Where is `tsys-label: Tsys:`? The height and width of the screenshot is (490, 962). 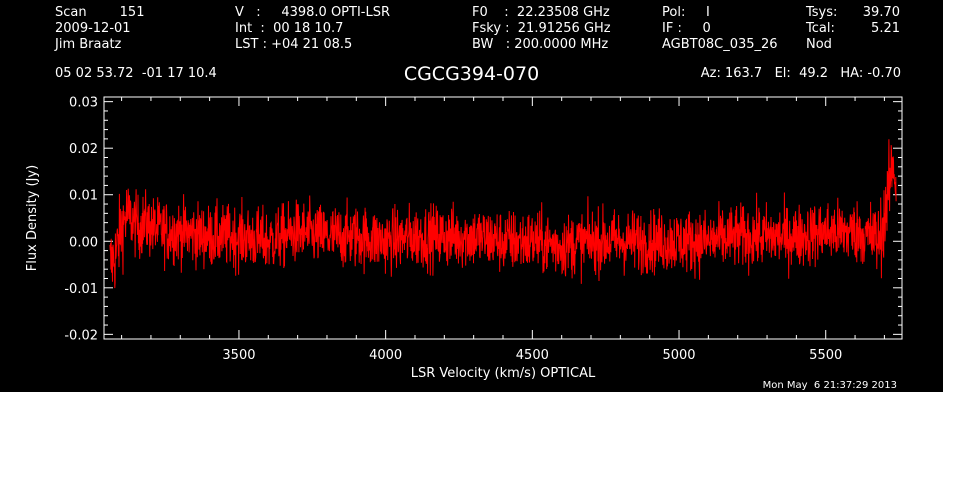
tsys-label: Tsys: is located at coordinates (822, 12).